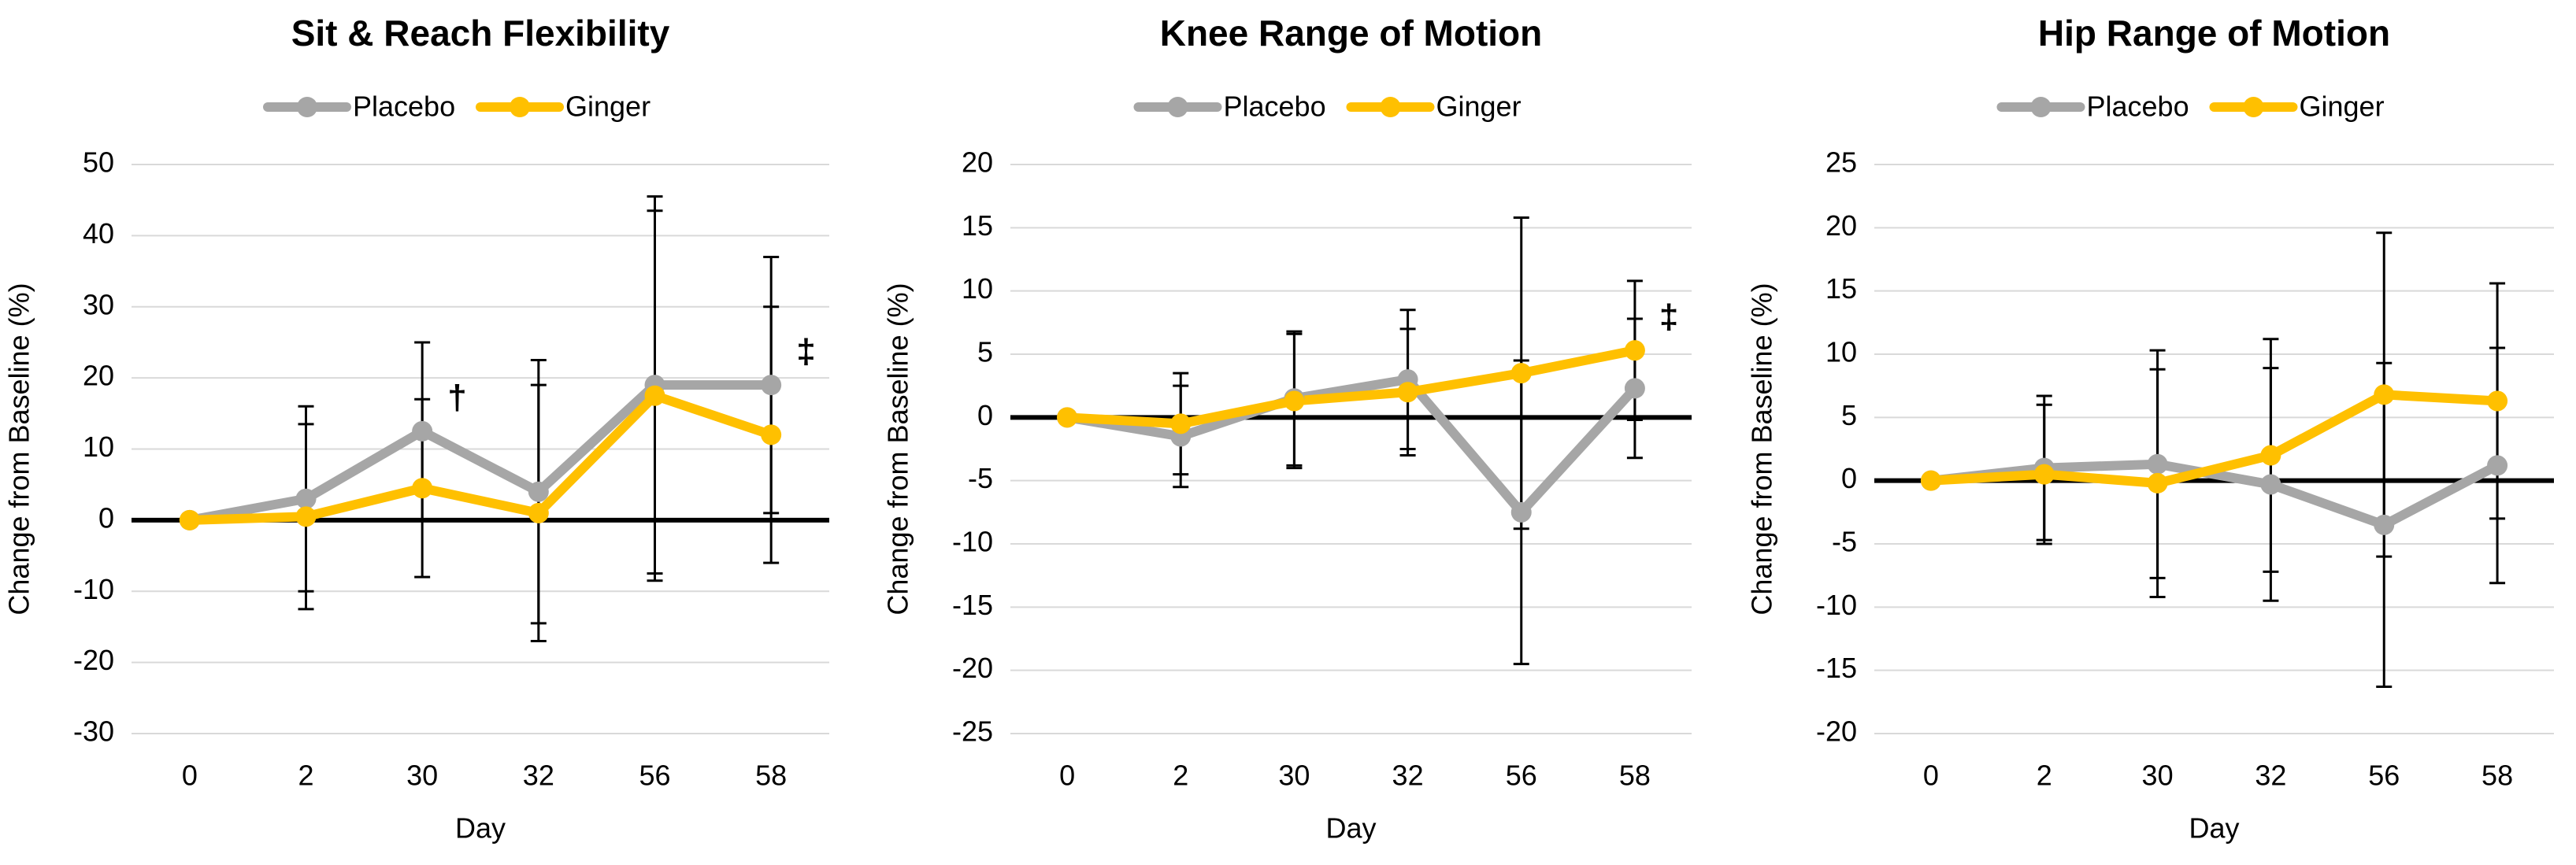 Image resolution: width=2576 pixels, height=865 pixels. Describe the element at coordinates (456, 398) in the screenshot. I see `annotation: †` at that location.